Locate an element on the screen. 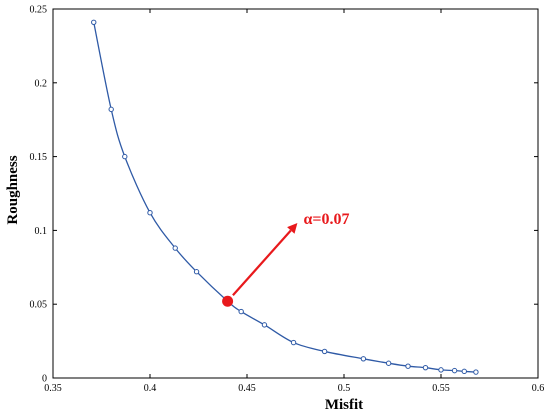 The image size is (550, 415). x-tick-label: 0.45 is located at coordinates (247, 388).